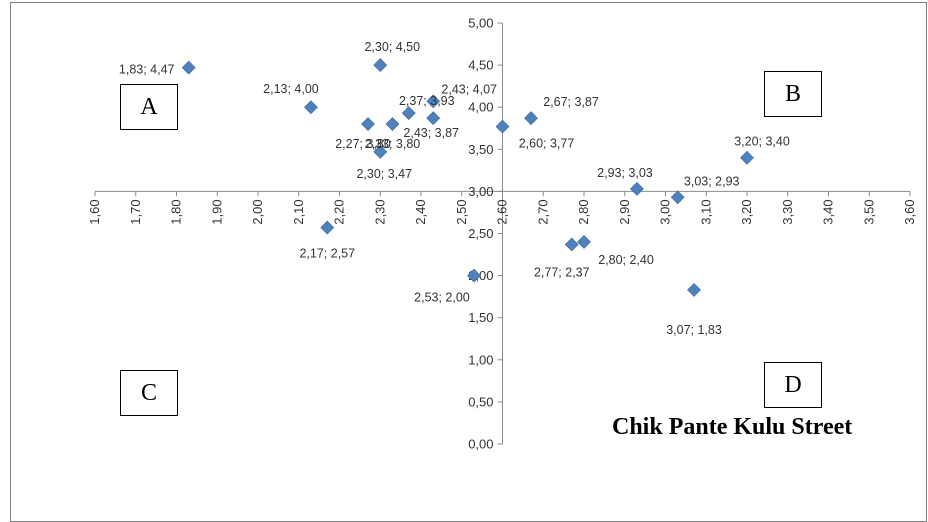 This screenshot has width=928, height=522. Describe the element at coordinates (257, 211) in the screenshot. I see `x-tick-label: 2,00` at that location.